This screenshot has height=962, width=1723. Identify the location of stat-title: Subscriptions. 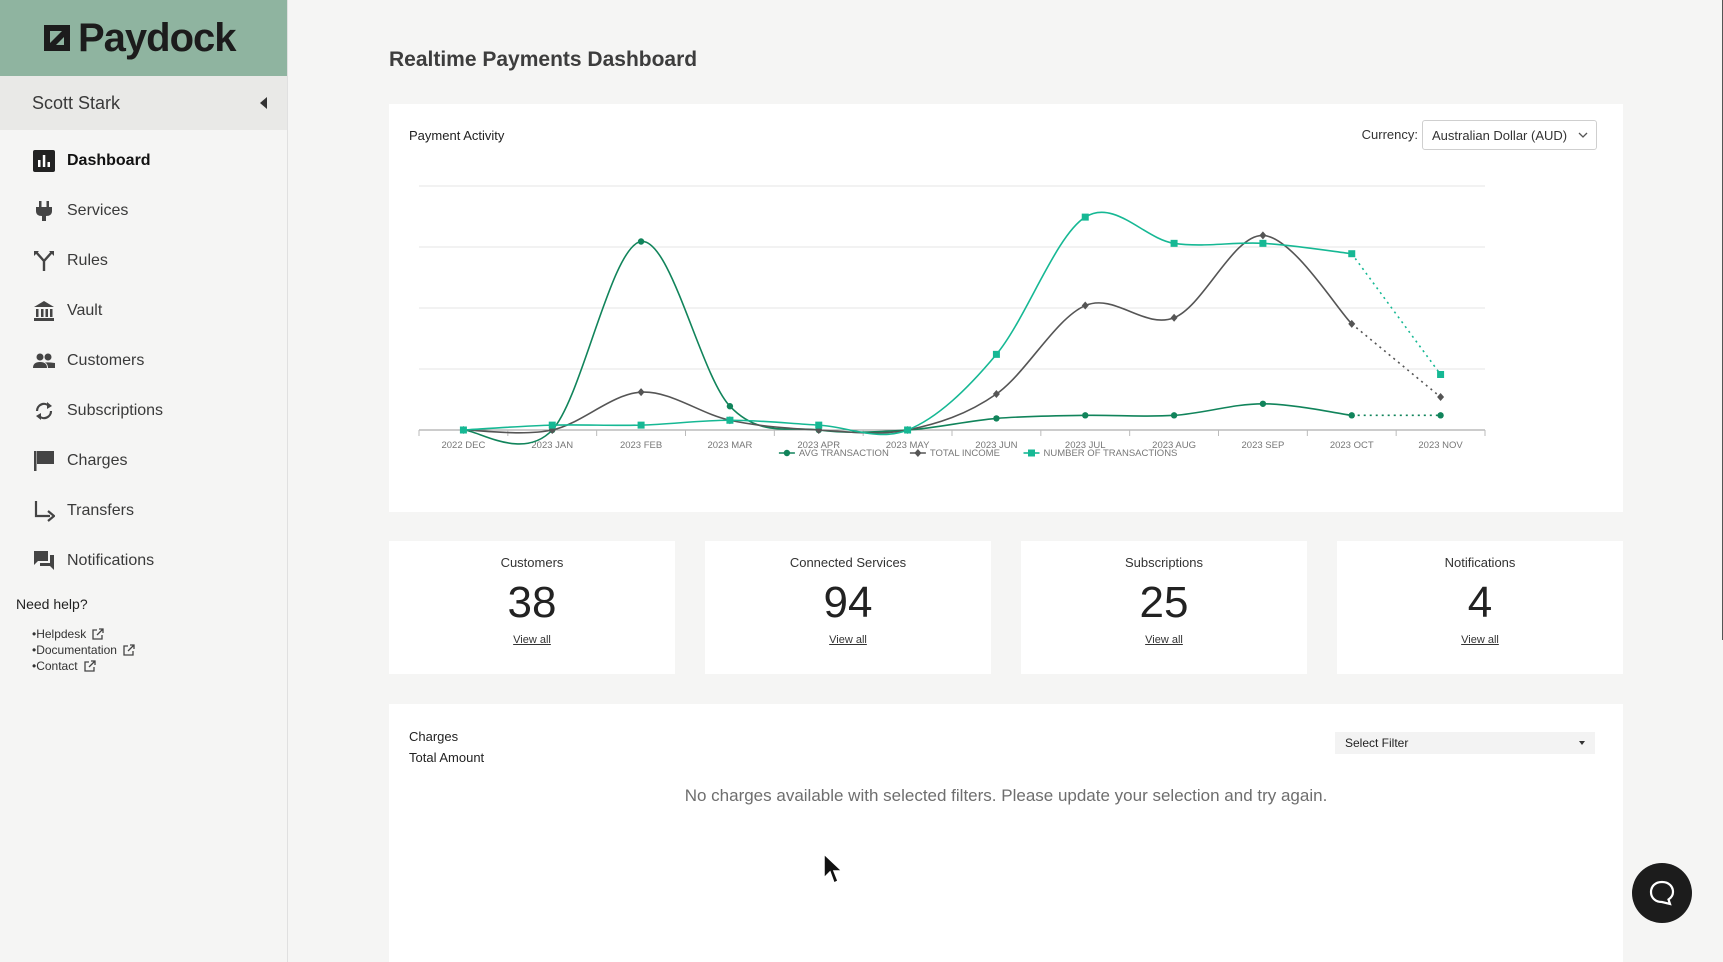
(1164, 562).